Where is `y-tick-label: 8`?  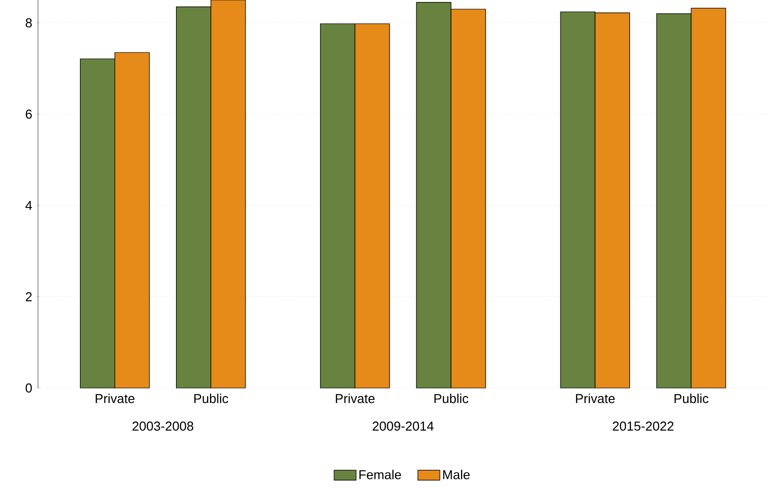
y-tick-label: 8 is located at coordinates (29, 23).